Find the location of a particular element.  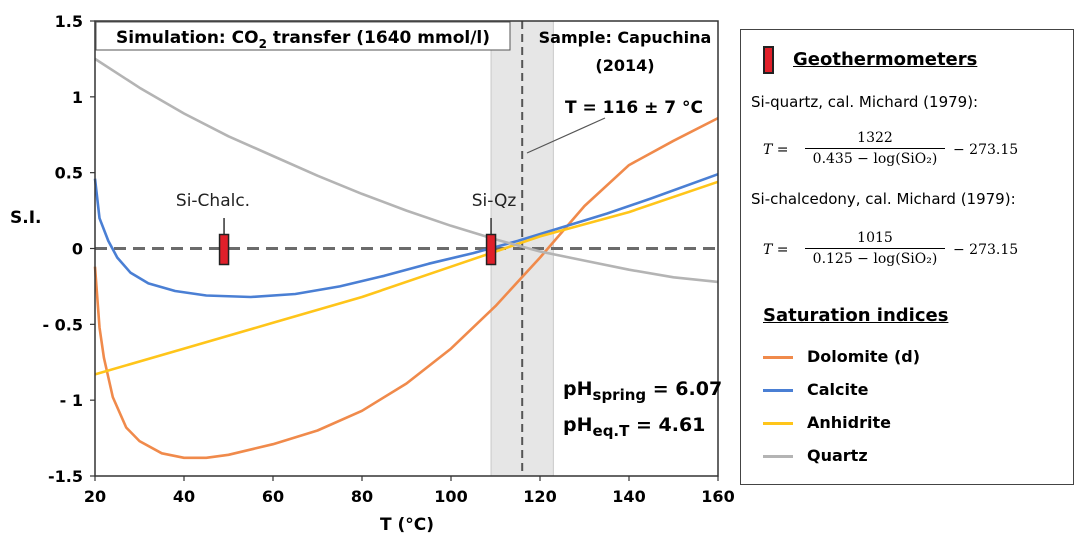

quartz-formula-numerator: 1322 is located at coordinates (875, 138).